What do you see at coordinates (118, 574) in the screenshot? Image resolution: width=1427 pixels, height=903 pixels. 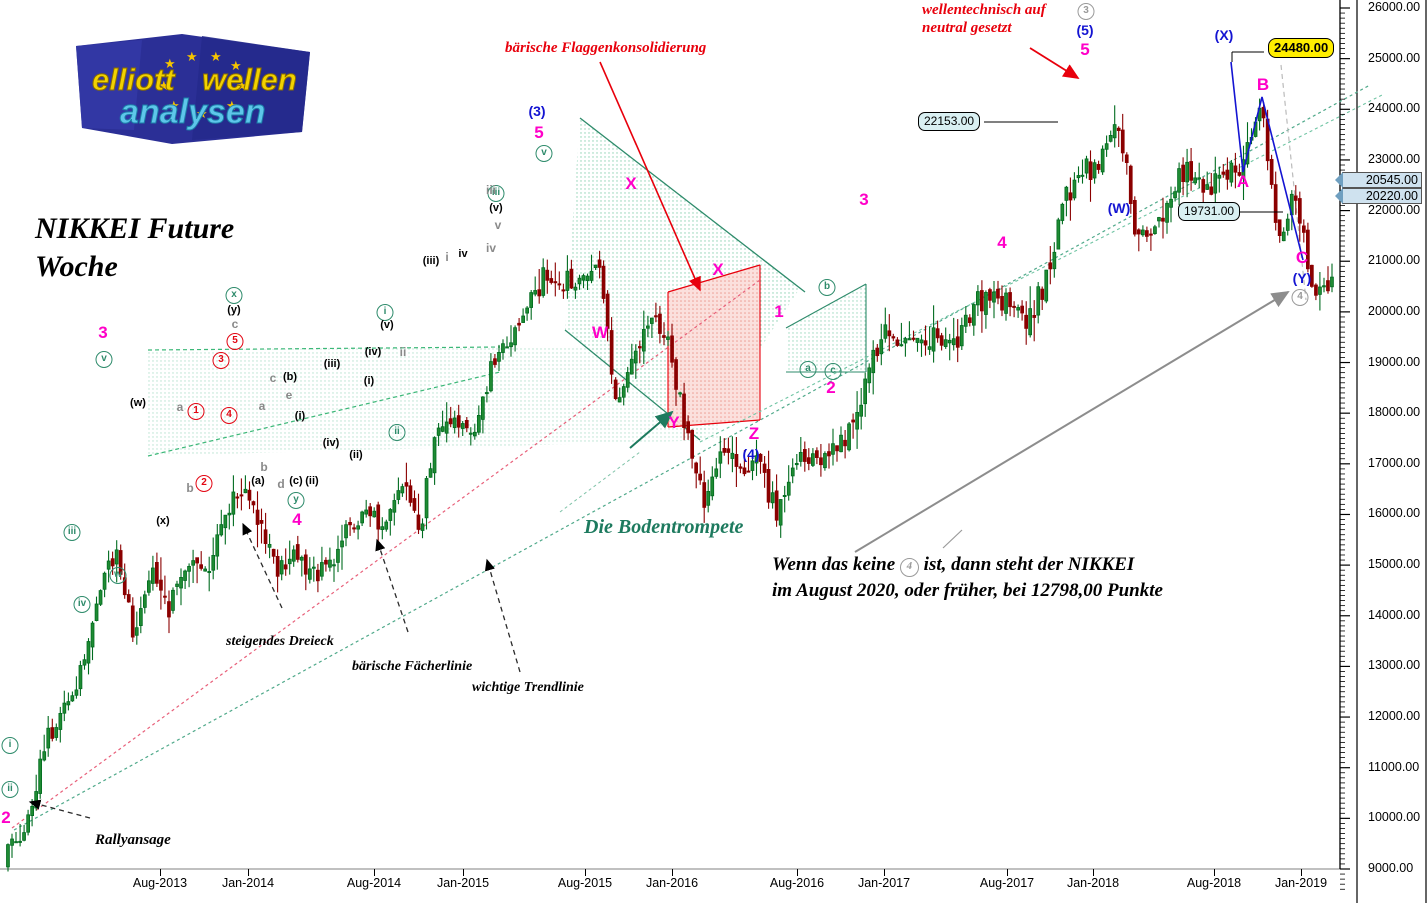 I see `wave-label: w` at bounding box center [118, 574].